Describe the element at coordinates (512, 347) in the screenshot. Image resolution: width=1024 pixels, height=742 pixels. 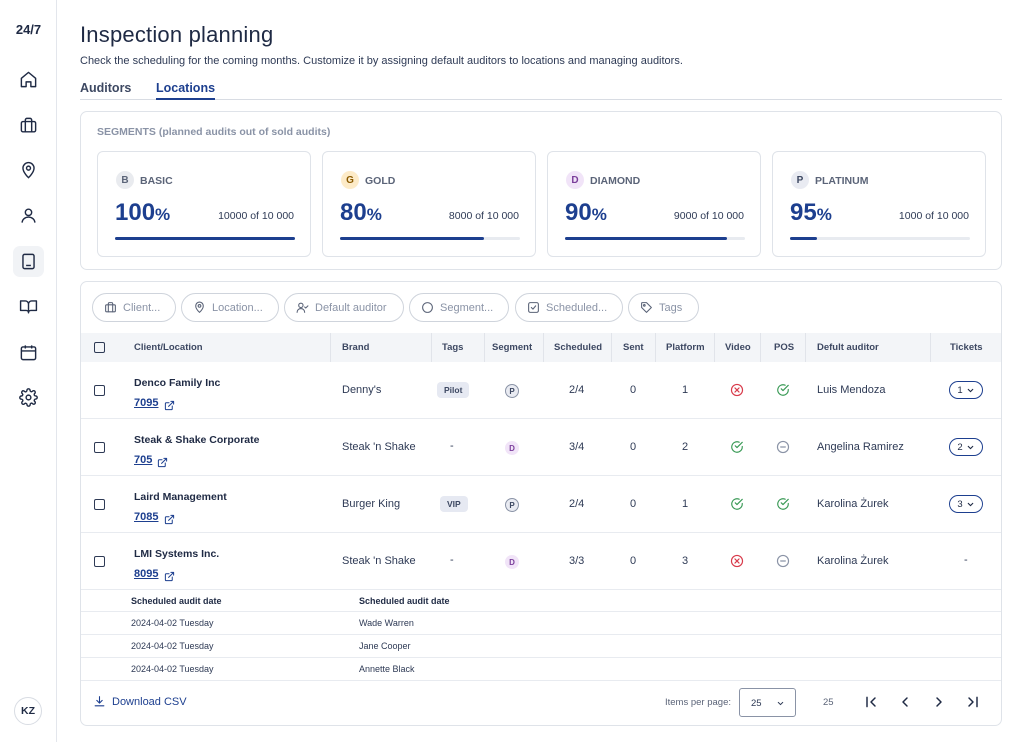
I see `col-segment: Segment` at that location.